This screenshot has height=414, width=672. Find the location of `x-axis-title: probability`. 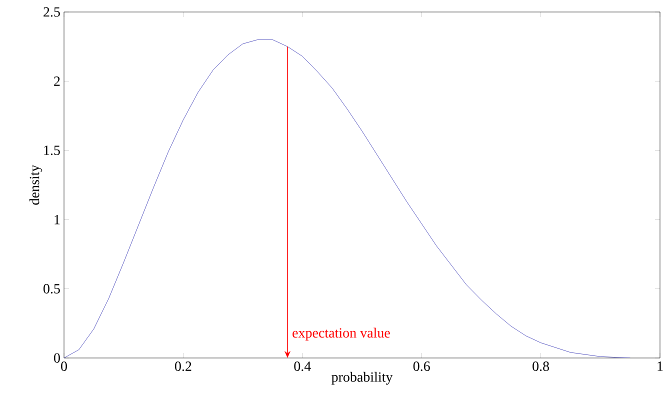

x-axis-title: probability is located at coordinates (362, 378).